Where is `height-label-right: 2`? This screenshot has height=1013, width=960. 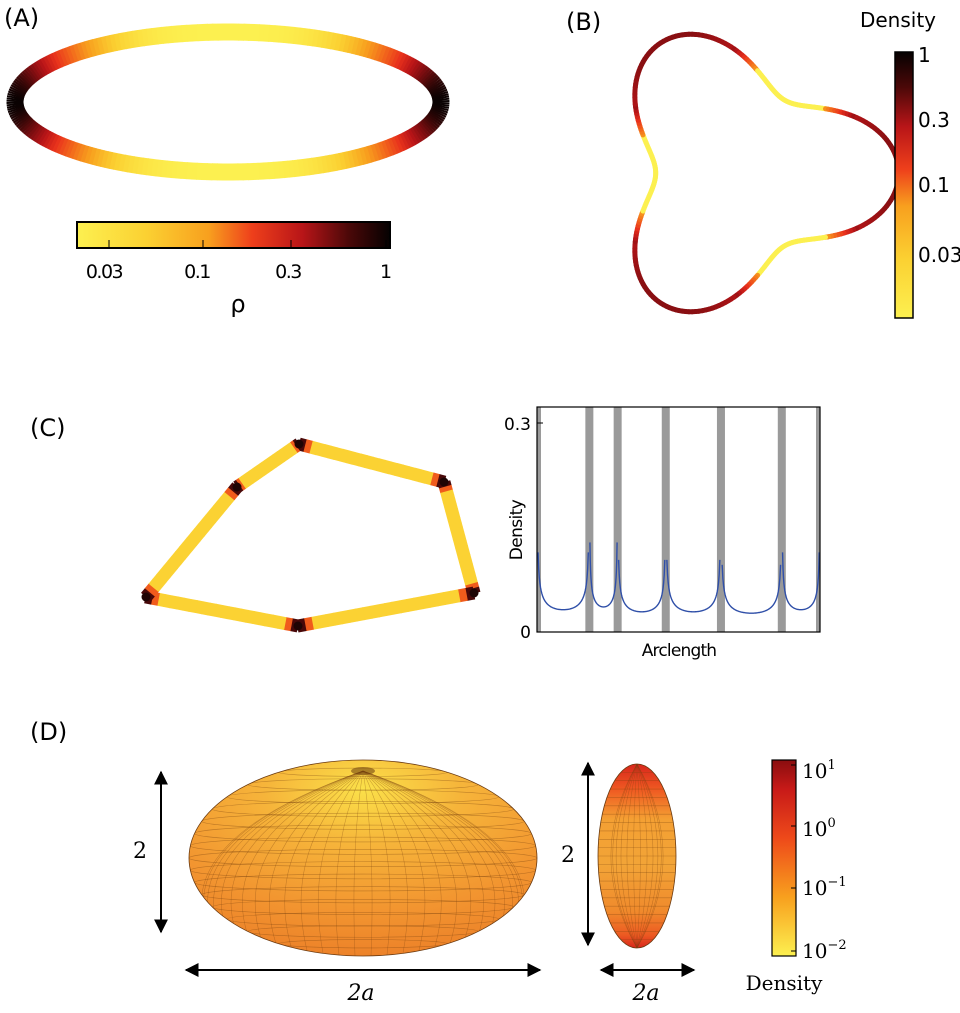
height-label-right: 2 is located at coordinates (568, 855).